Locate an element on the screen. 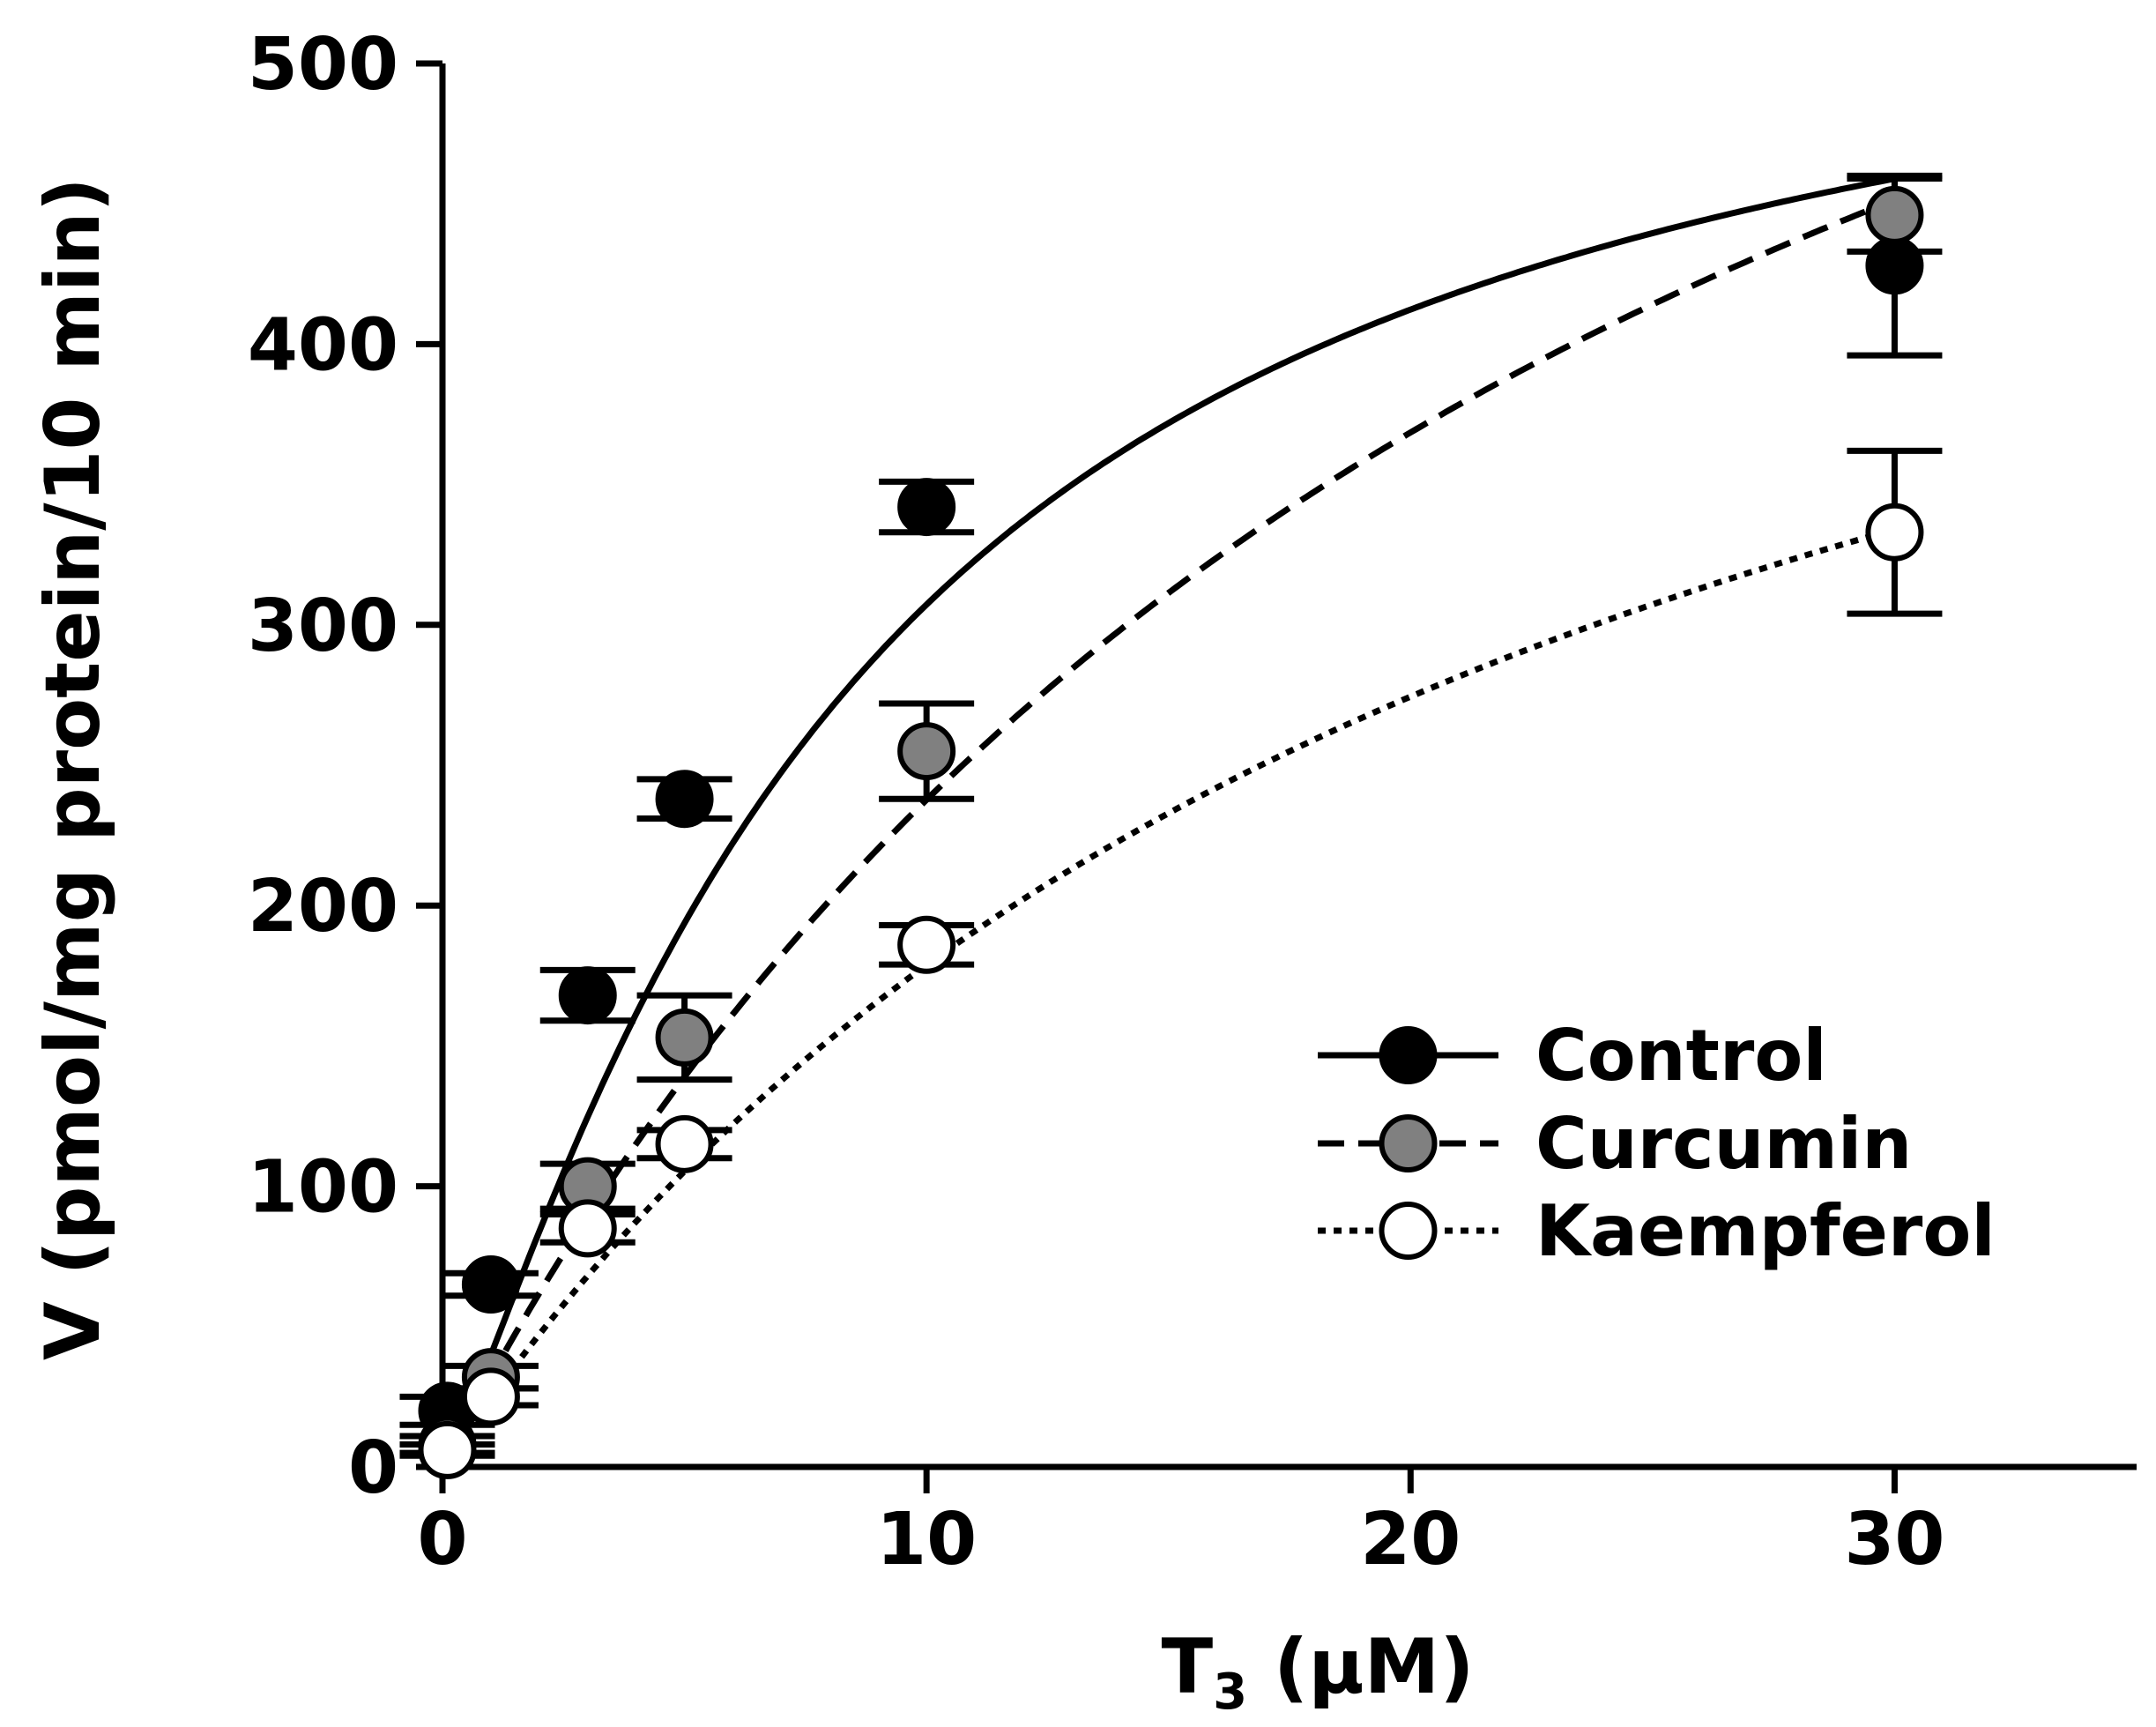  legend-marker-control is located at coordinates (1408, 1055).